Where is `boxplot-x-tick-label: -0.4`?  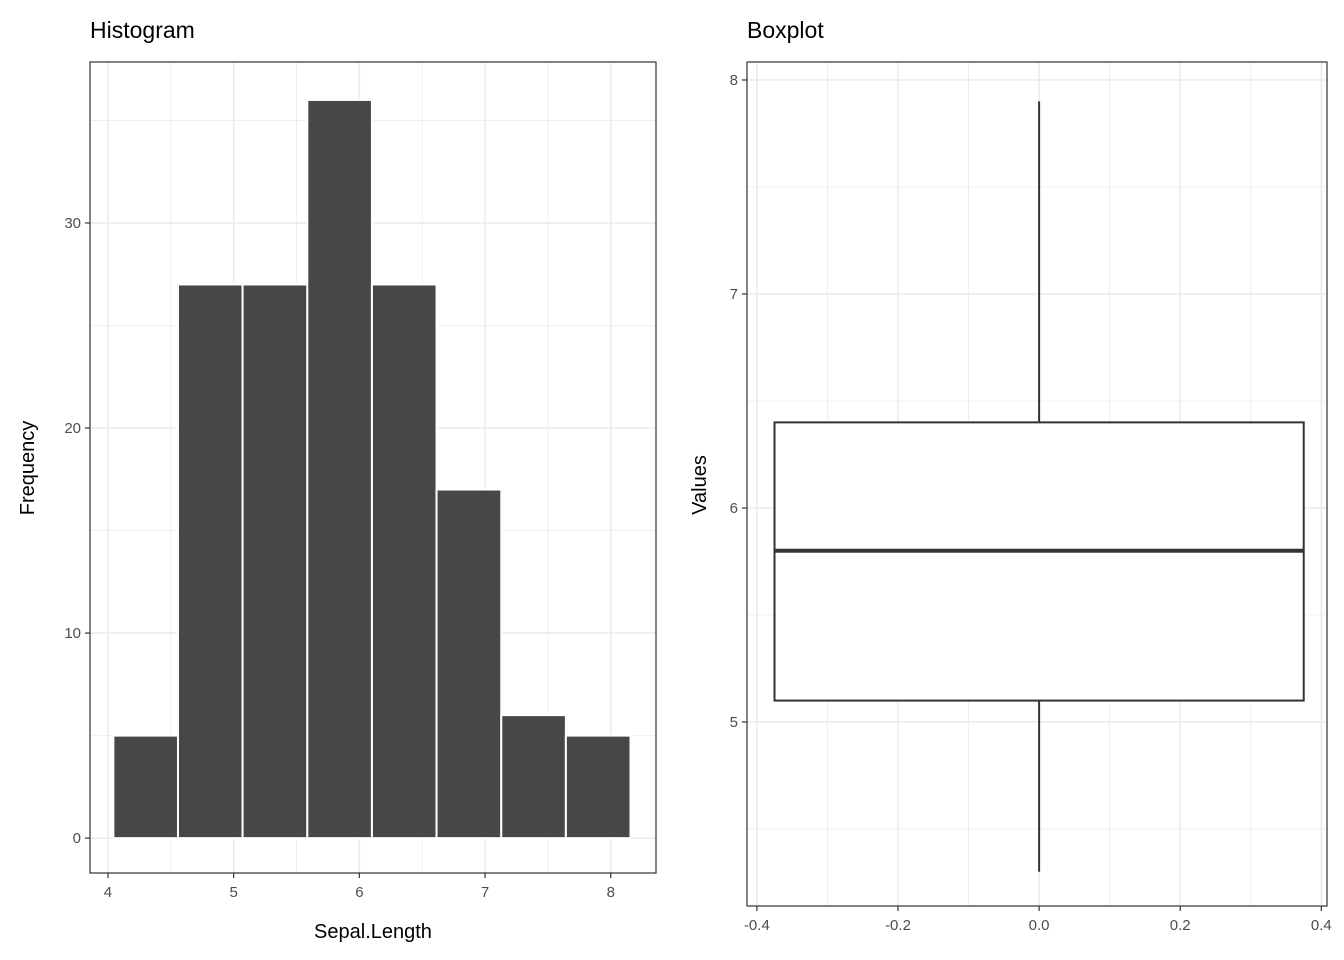
boxplot-x-tick-label: -0.4 is located at coordinates (757, 925).